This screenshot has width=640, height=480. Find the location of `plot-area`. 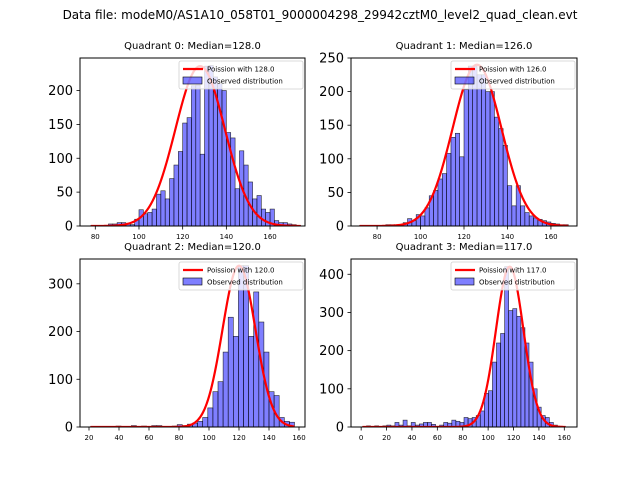

plot-area is located at coordinates (464, 346).